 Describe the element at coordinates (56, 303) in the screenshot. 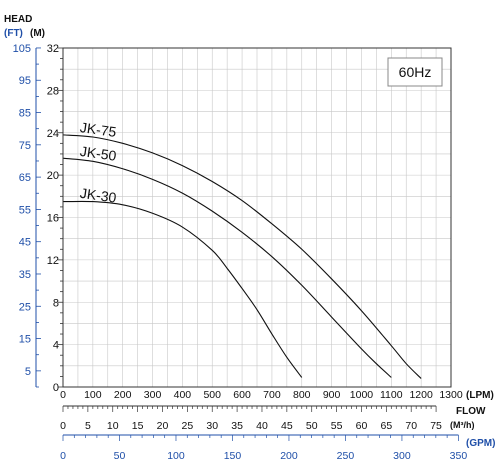

I see `y-m-tick-label: 8` at that location.